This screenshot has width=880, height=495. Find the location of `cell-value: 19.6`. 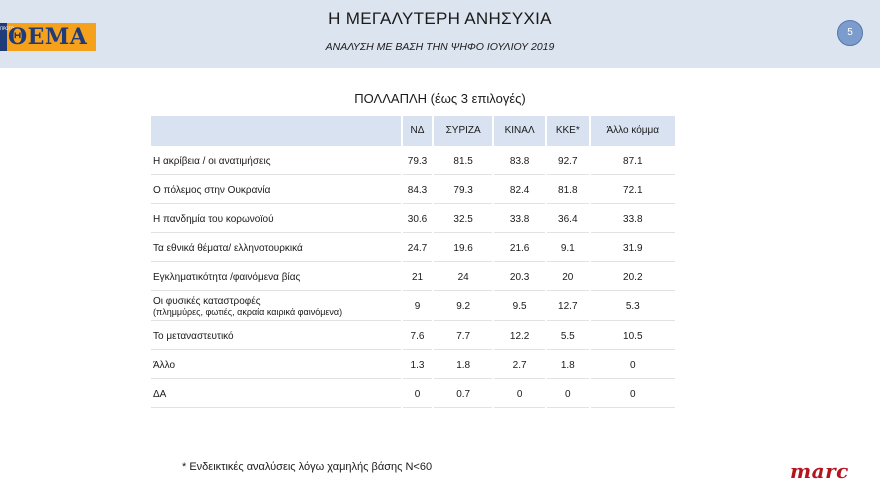

cell-value: 19.6 is located at coordinates (463, 248).